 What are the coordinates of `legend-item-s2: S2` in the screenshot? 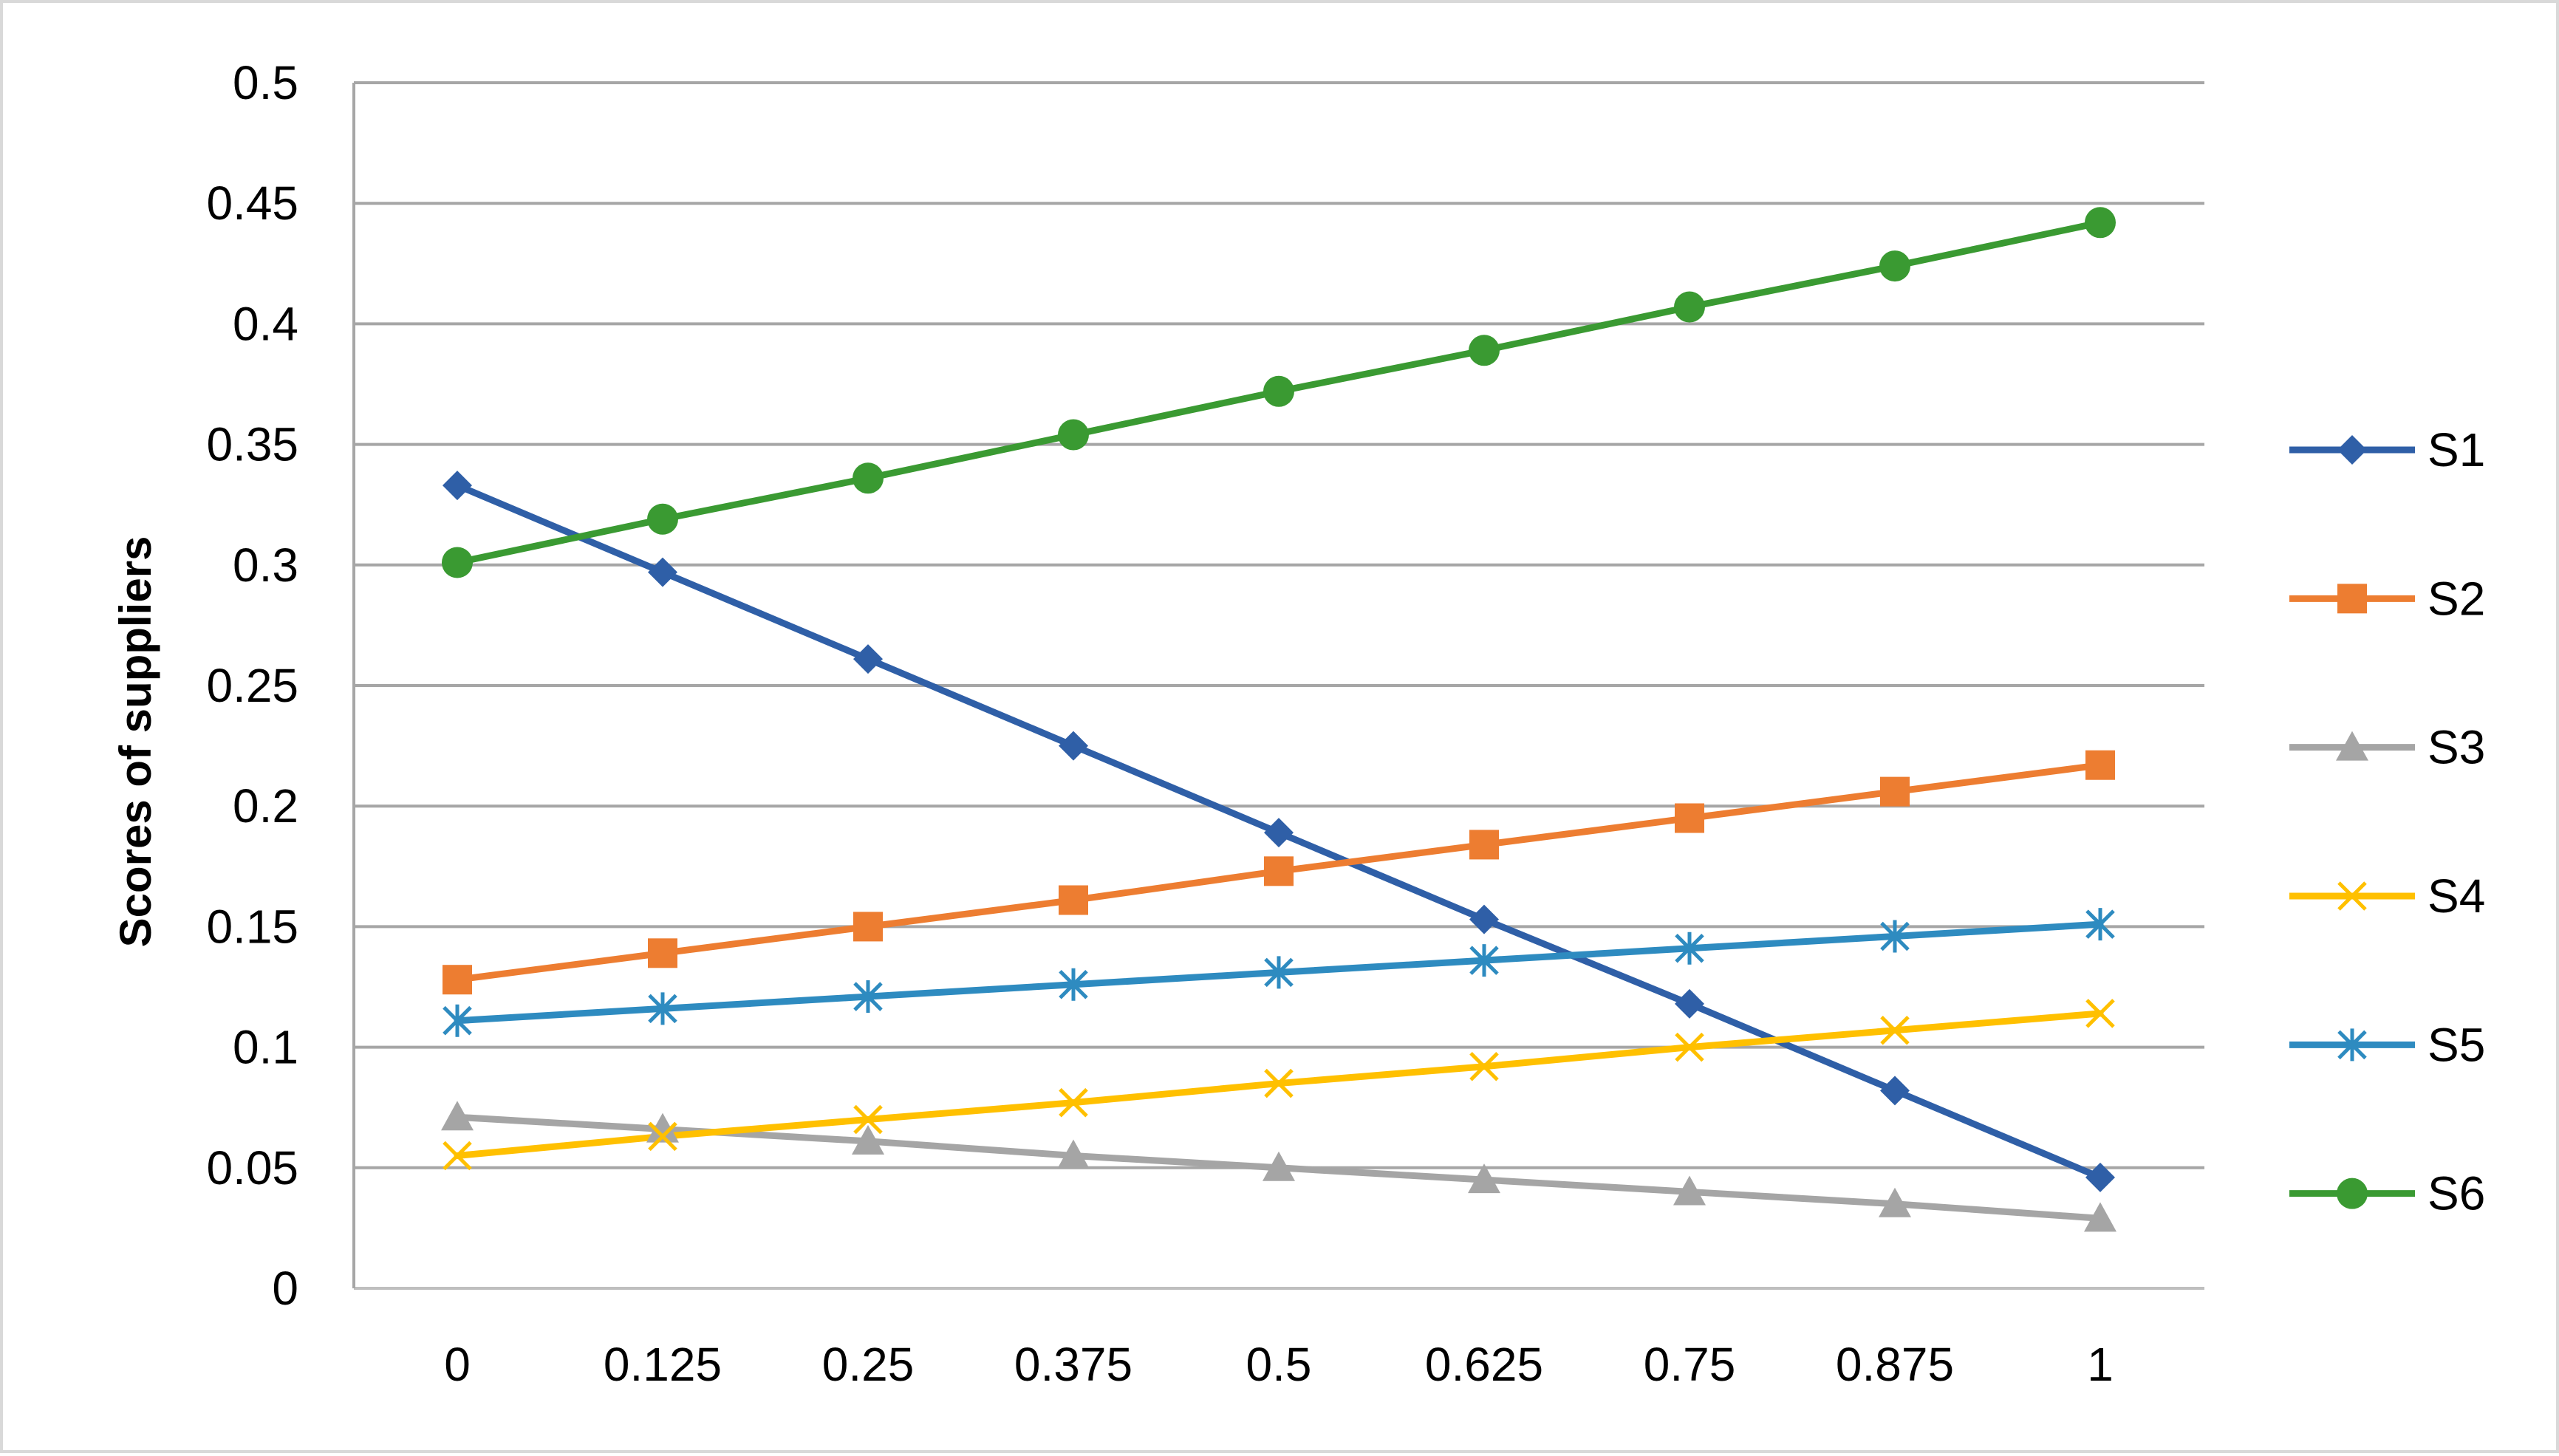 It's located at (2387, 598).